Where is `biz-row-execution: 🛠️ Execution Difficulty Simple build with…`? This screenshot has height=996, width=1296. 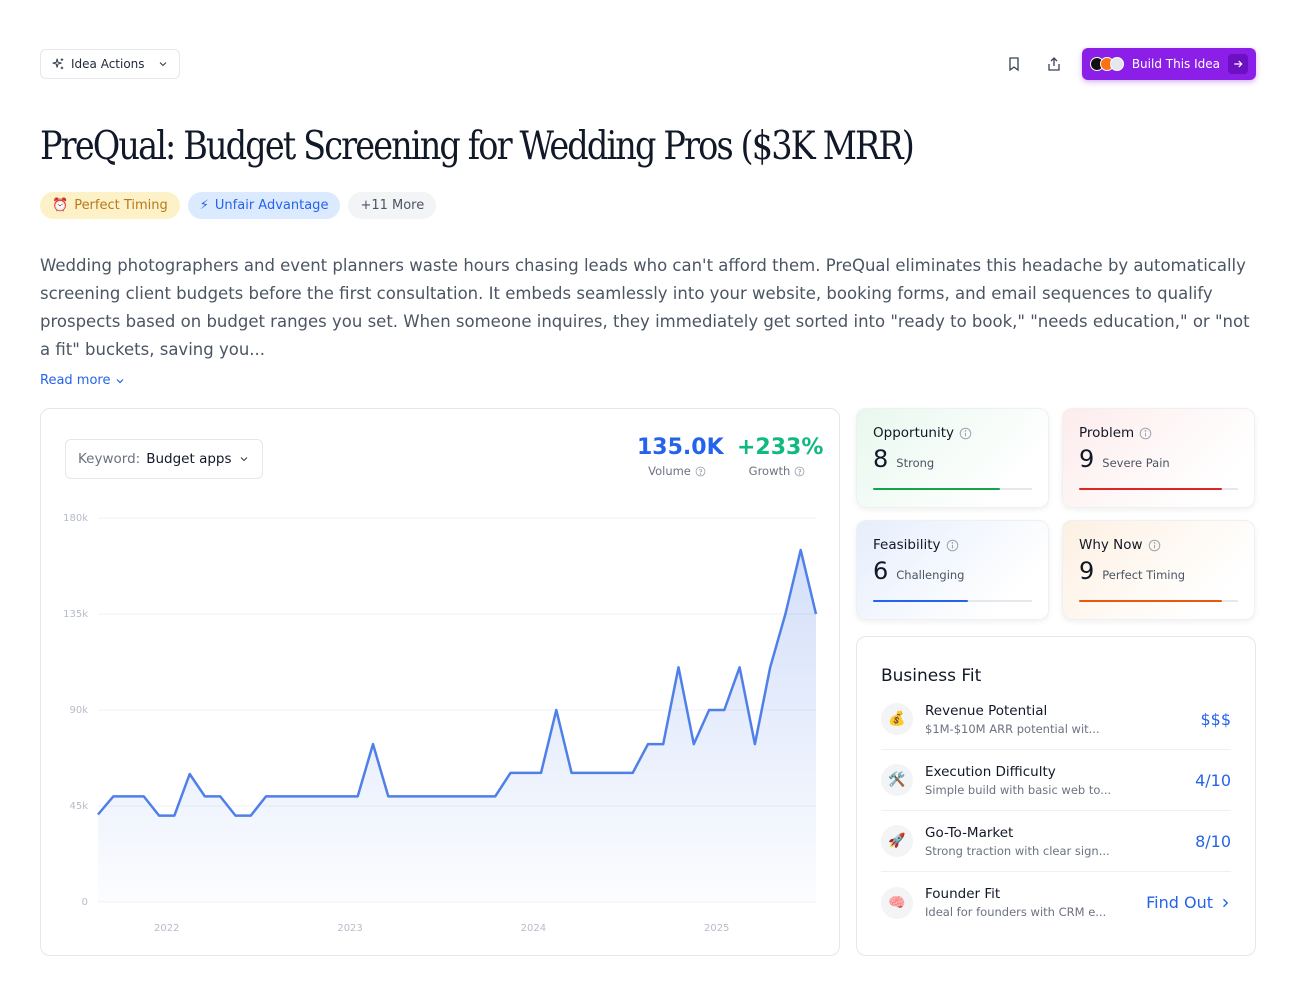 biz-row-execution: 🛠️ Execution Difficulty Simple build with… is located at coordinates (1056, 780).